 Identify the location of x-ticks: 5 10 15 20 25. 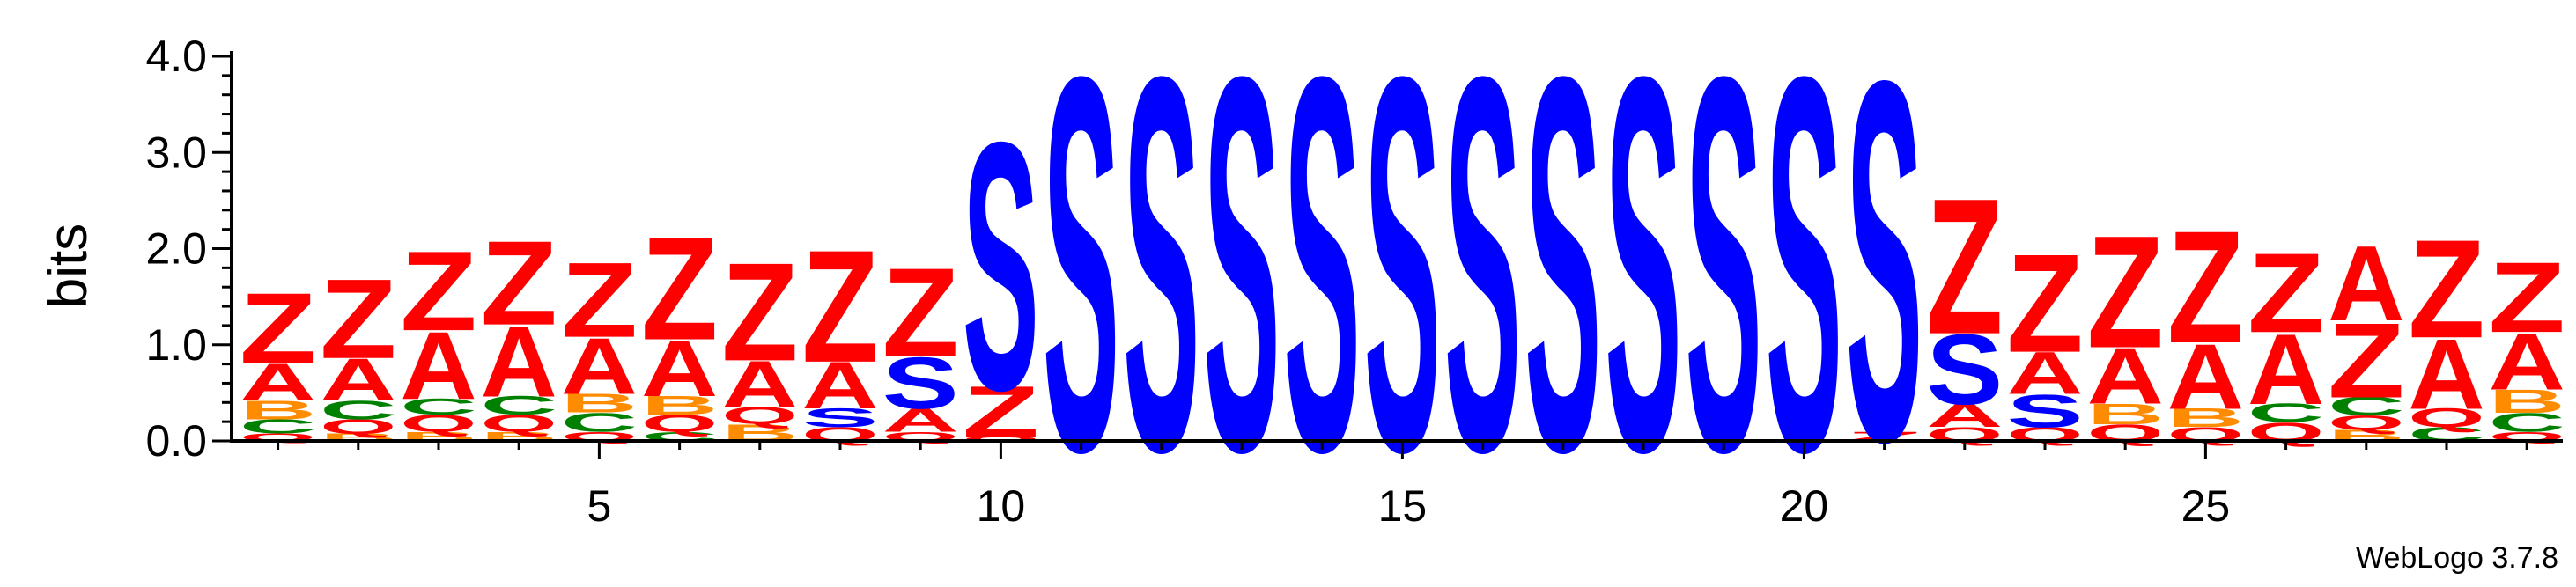
(1402, 486).